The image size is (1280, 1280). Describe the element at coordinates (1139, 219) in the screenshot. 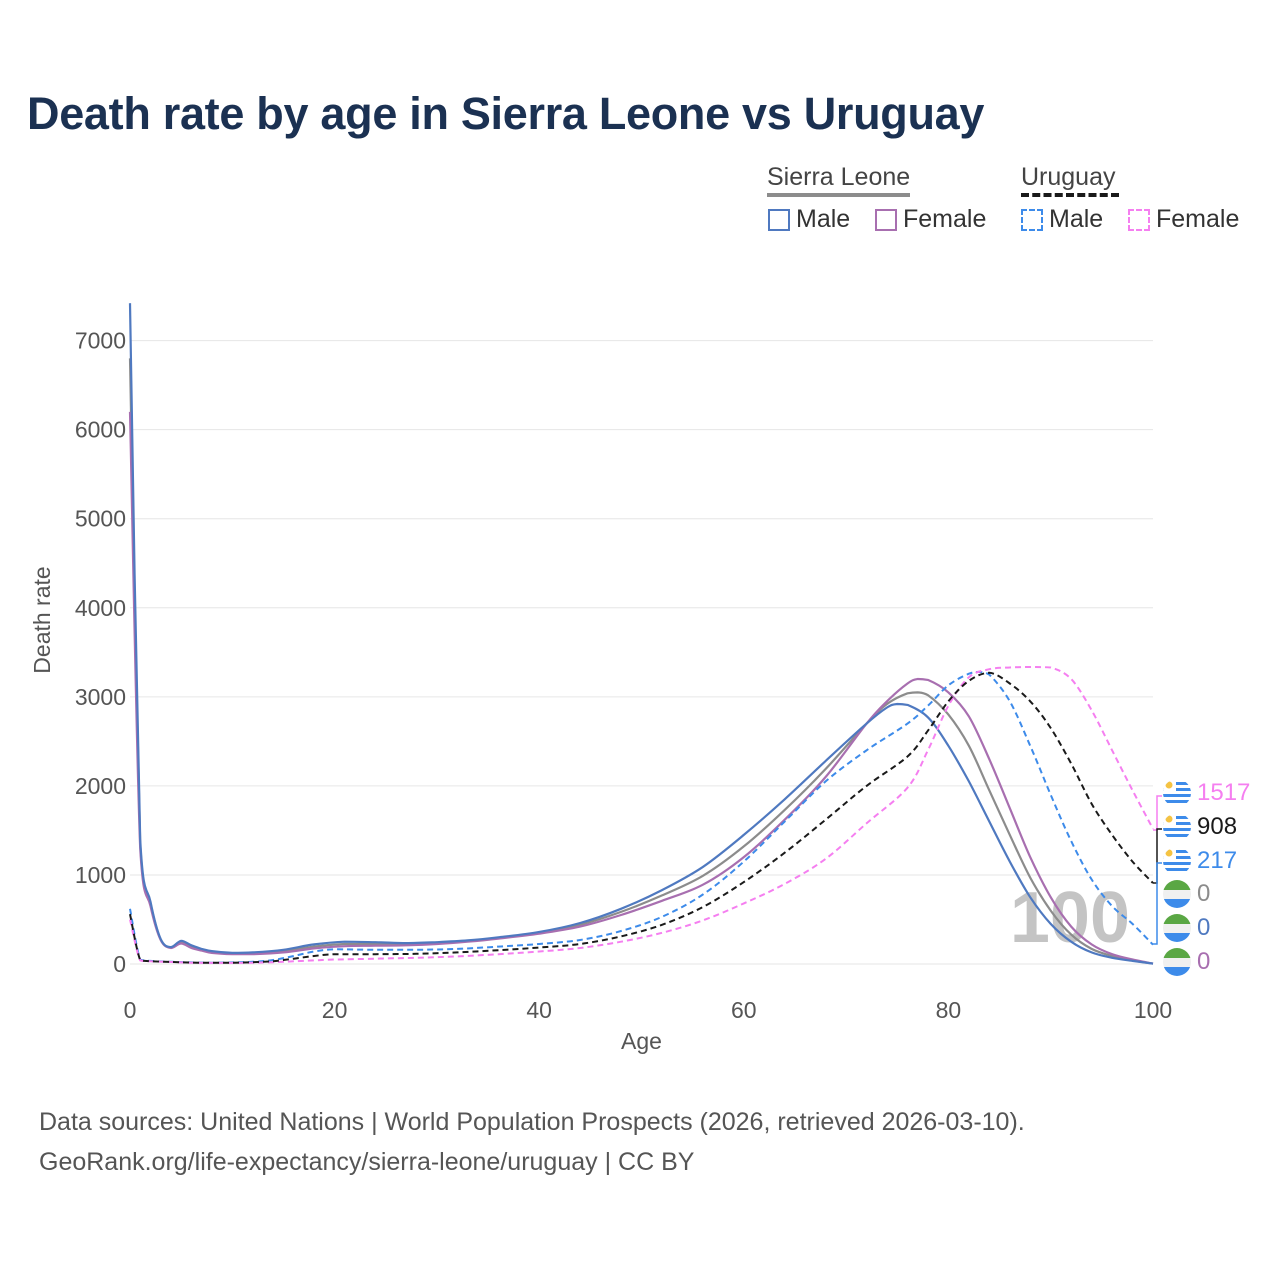

I see `legend-swatch-uruguay-female` at that location.